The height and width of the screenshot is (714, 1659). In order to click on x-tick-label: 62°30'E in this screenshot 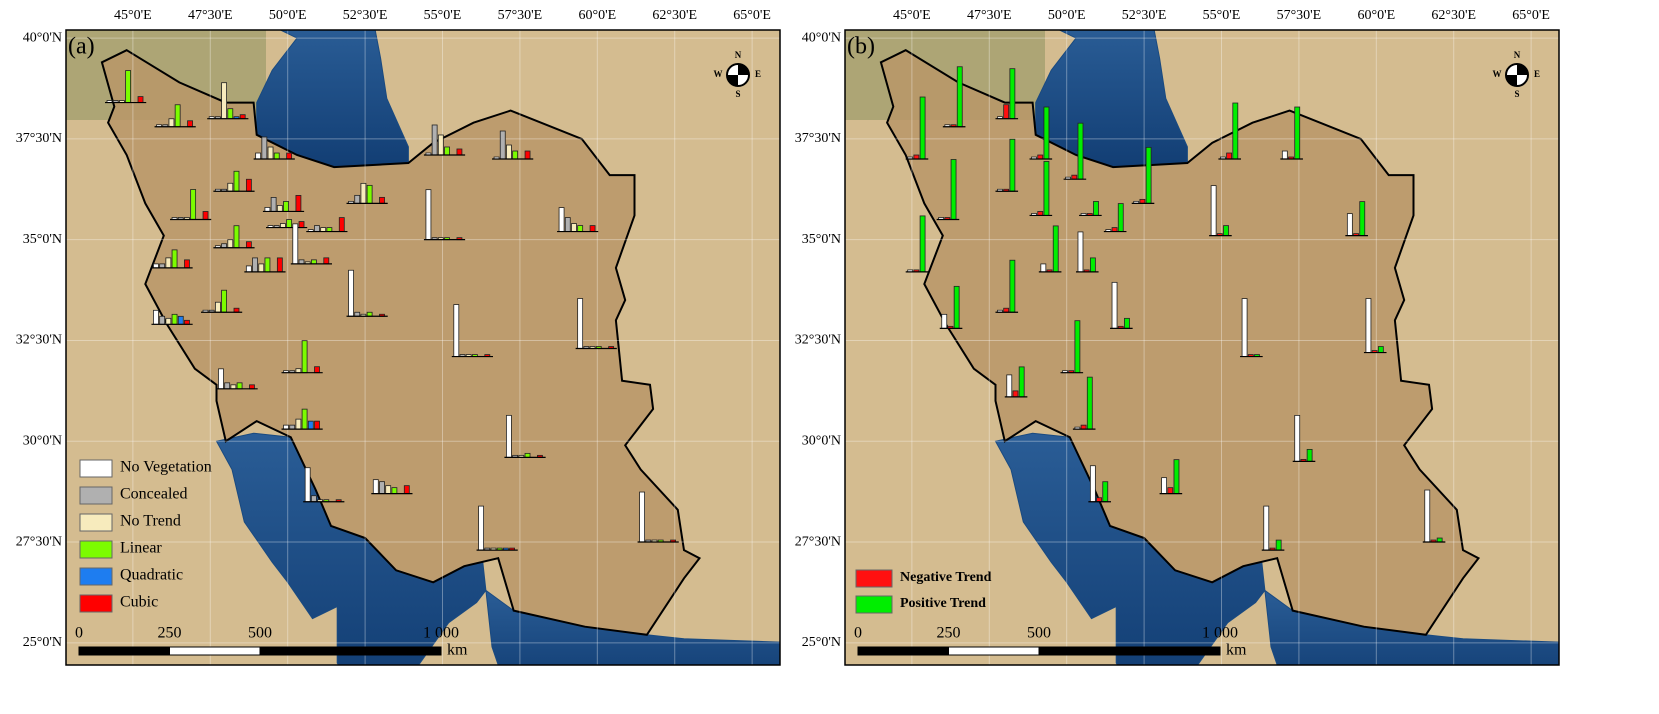, I will do `click(674, 15)`.